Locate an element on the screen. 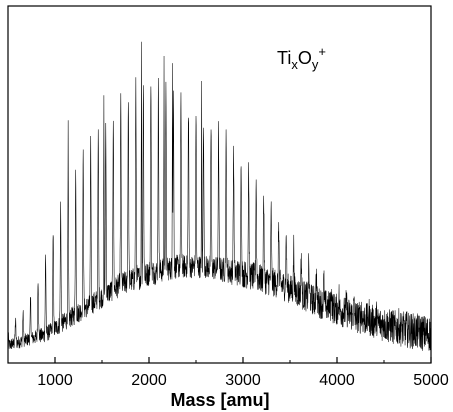 Image resolution: width=453 pixels, height=412 pixels. formula-sub-x: x is located at coordinates (294, 64).